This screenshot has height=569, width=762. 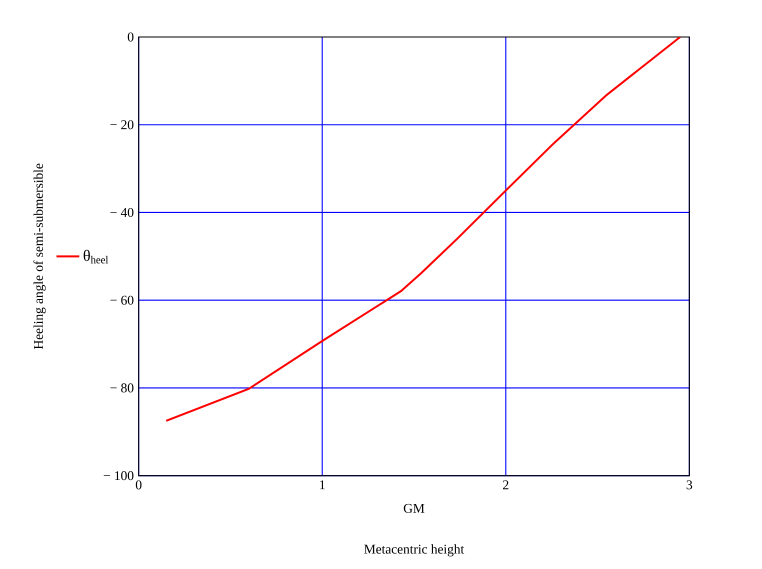 What do you see at coordinates (96, 257) in the screenshot?
I see `legend-label: θ$_{heel}$` at bounding box center [96, 257].